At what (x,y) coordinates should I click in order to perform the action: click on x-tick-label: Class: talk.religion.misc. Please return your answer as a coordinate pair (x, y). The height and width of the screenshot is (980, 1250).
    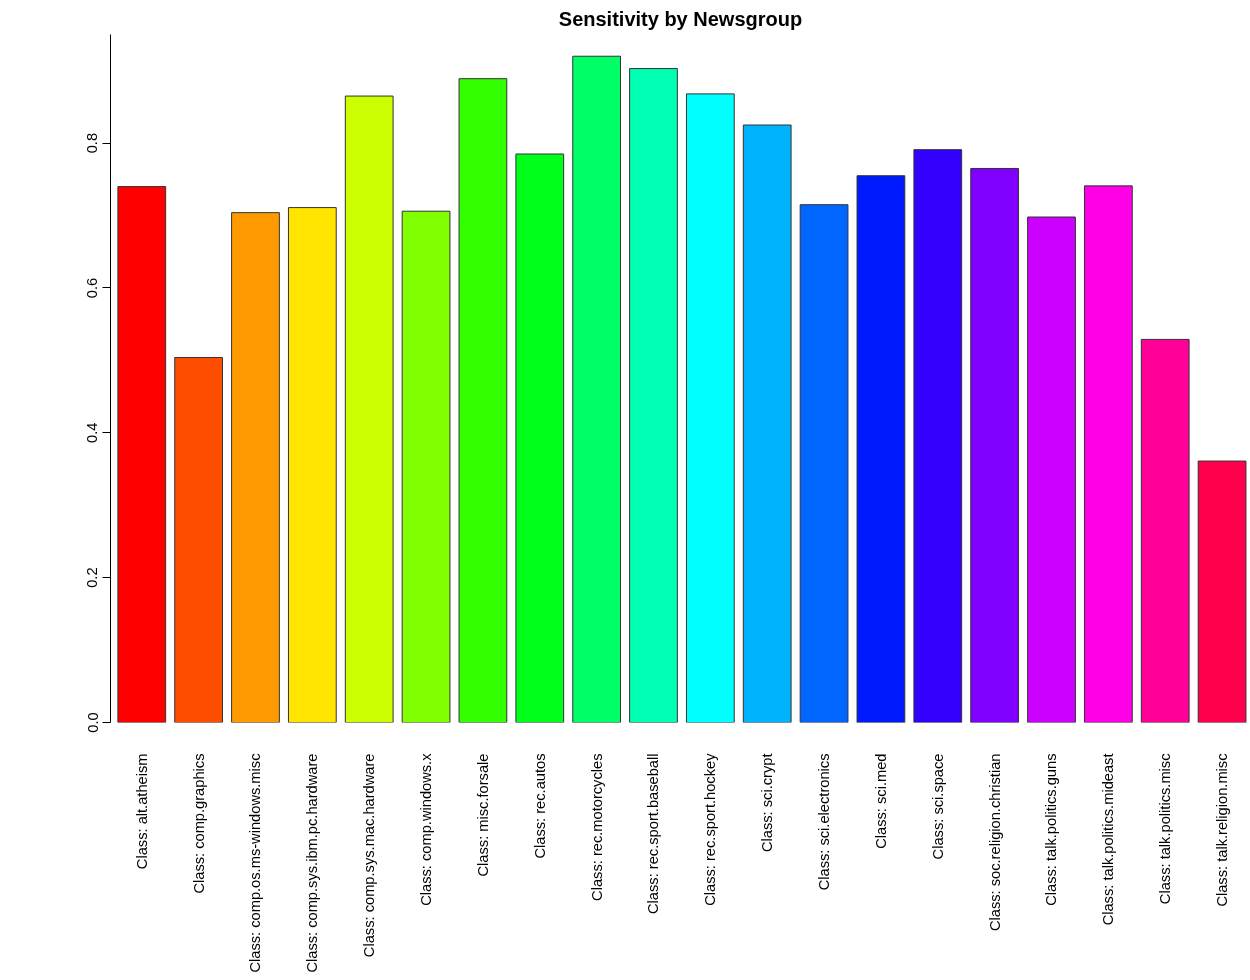
    Looking at the image, I should click on (1222, 830).